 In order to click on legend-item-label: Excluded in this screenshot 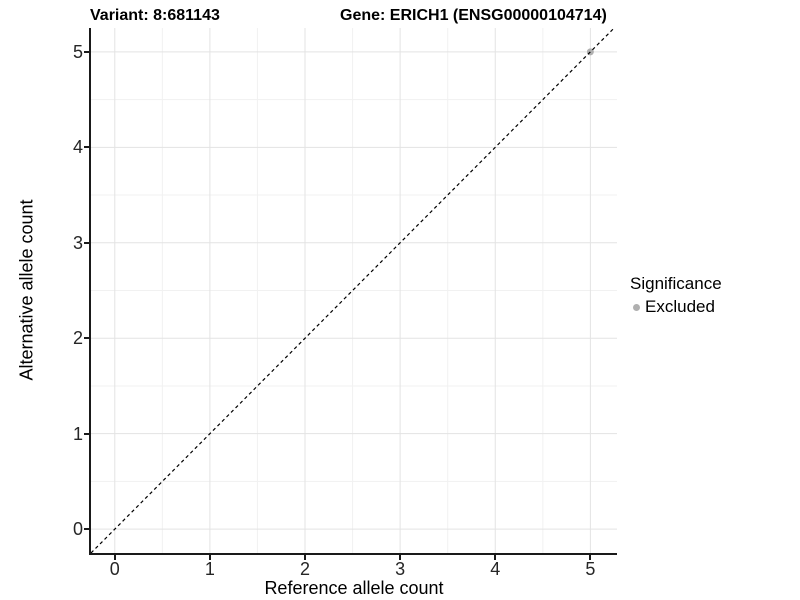, I will do `click(680, 306)`.